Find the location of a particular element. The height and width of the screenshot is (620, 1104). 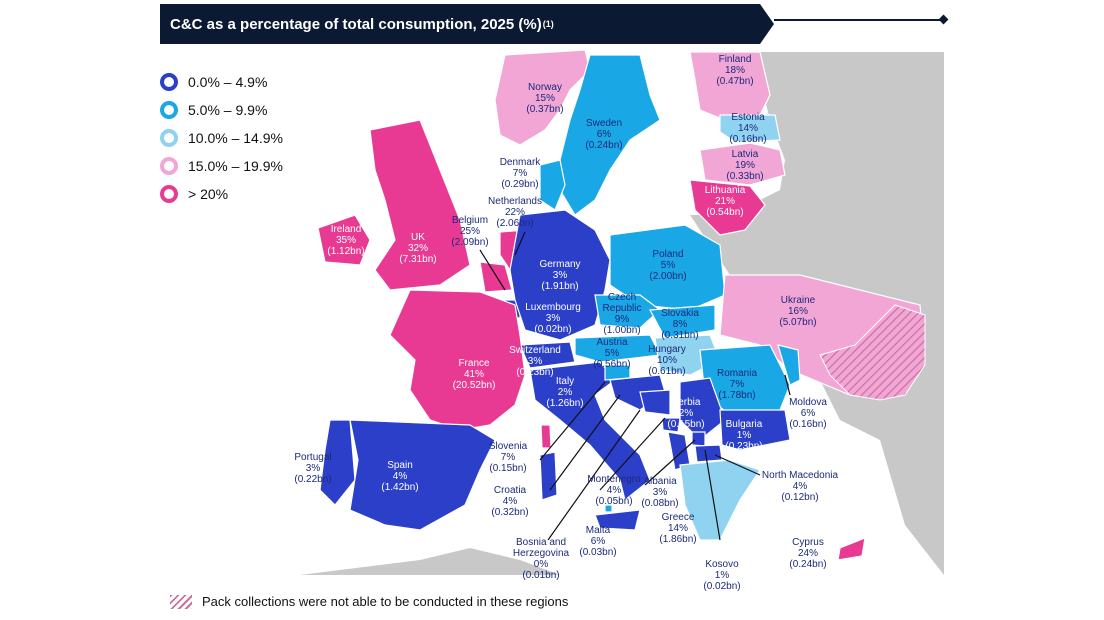

country-shape-france is located at coordinates (546, 436).